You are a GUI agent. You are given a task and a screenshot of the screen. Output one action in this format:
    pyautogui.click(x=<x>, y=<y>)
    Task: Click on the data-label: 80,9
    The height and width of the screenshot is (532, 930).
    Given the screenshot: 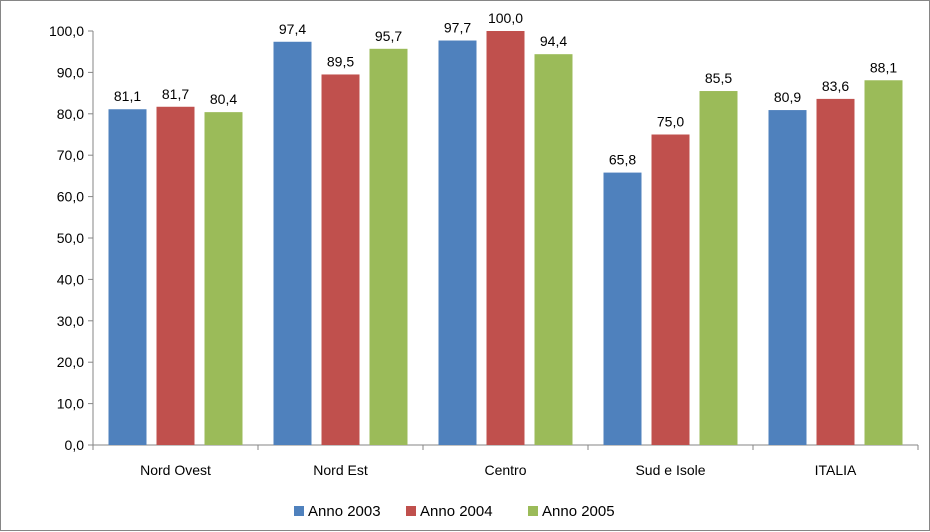 What is the action you would take?
    pyautogui.click(x=787, y=97)
    